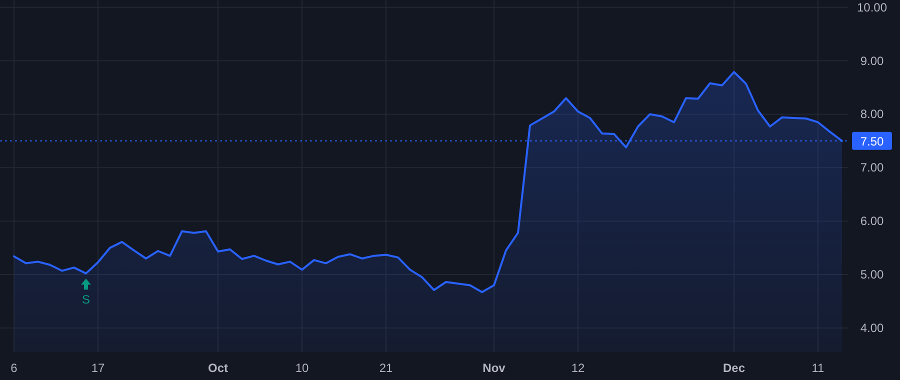 The image size is (900, 380). Describe the element at coordinates (578, 368) in the screenshot. I see `x-tick-label: 12` at that location.